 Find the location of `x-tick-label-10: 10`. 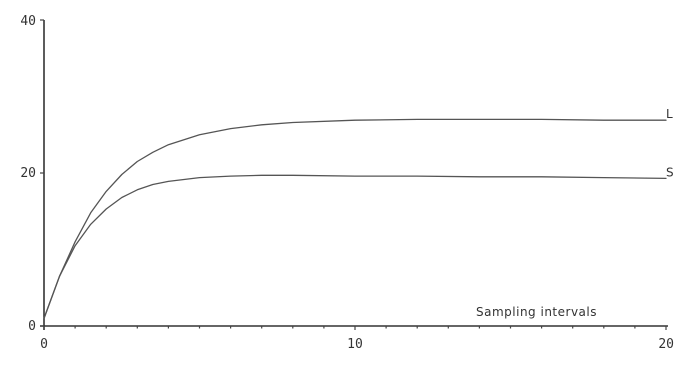

x-tick-label-10: 10 is located at coordinates (355, 344).